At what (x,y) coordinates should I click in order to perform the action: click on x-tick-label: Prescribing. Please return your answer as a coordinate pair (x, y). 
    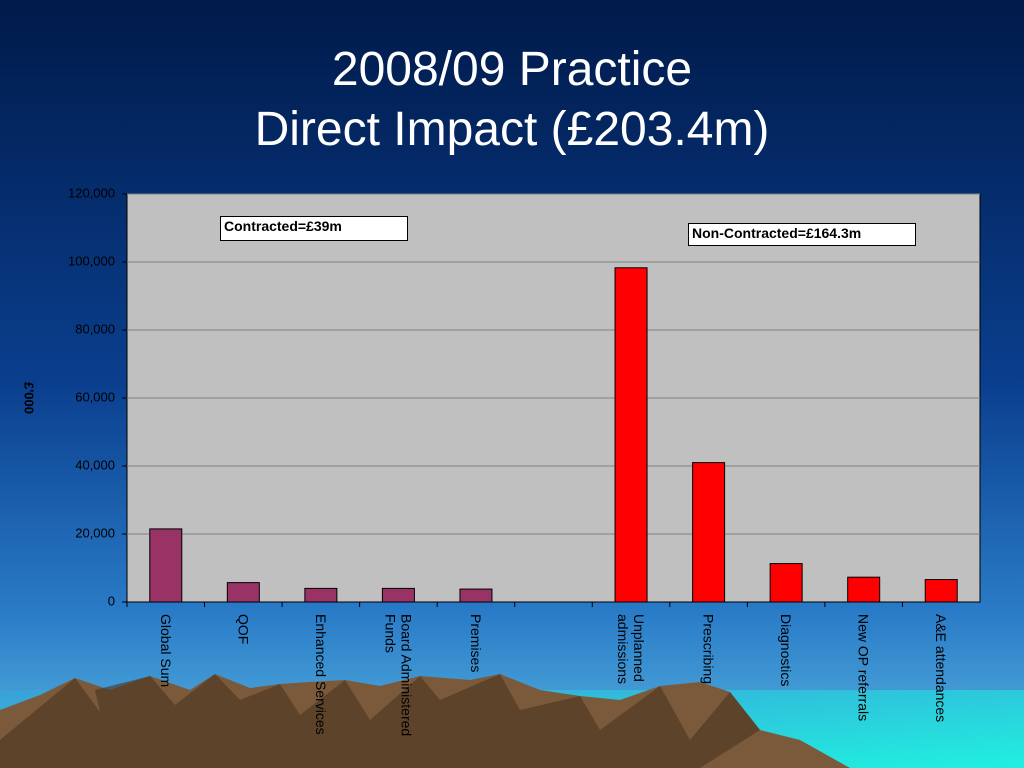
    Looking at the image, I should click on (708, 649).